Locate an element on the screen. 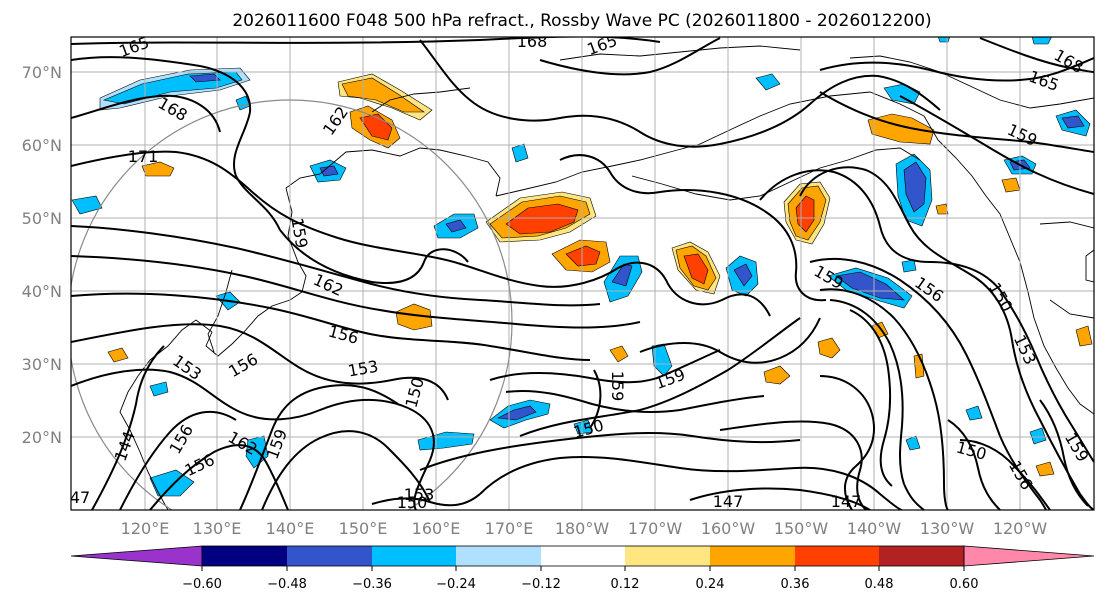  lon-label: 120°W is located at coordinates (1020, 528).